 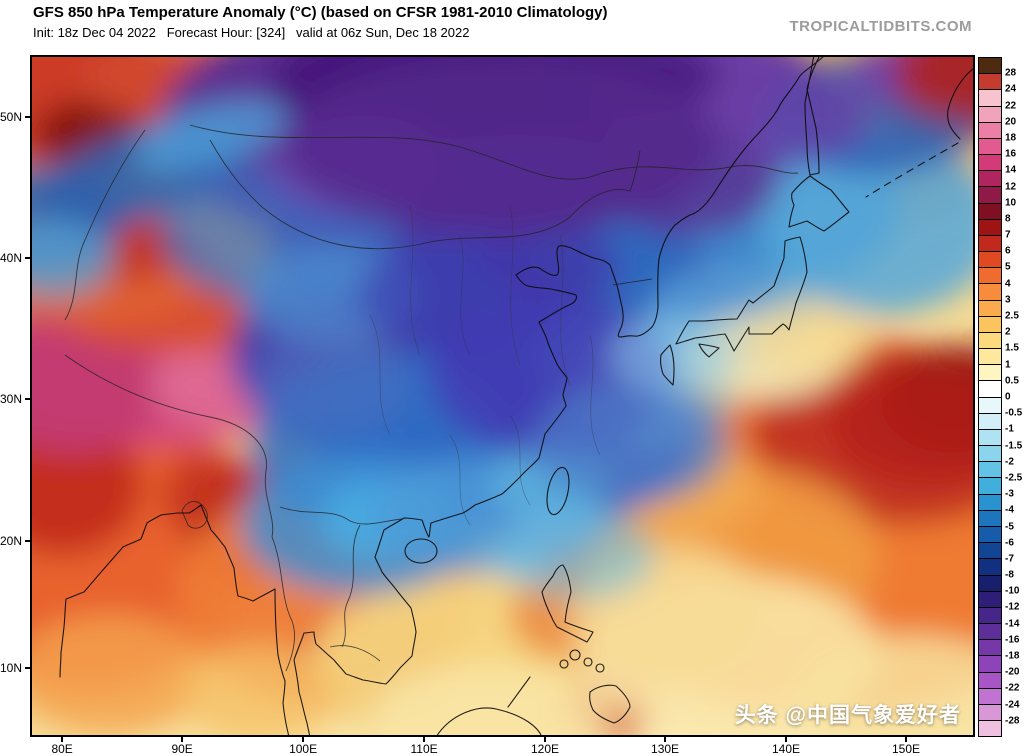 What do you see at coordinates (1012, 656) in the screenshot?
I see `colorbar-tick-label: -18` at bounding box center [1012, 656].